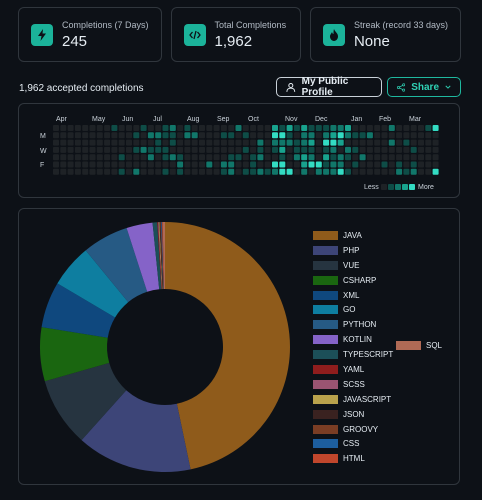 The width and height of the screenshot is (482, 500). Describe the element at coordinates (227, 346) in the screenshot. I see `donut-slice-java` at that location.